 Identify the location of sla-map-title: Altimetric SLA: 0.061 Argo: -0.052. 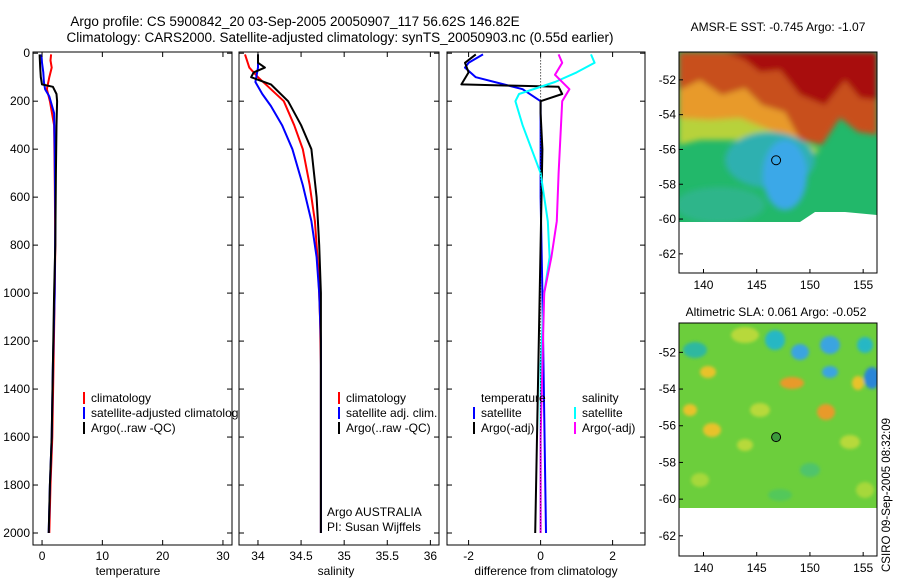
(776, 312).